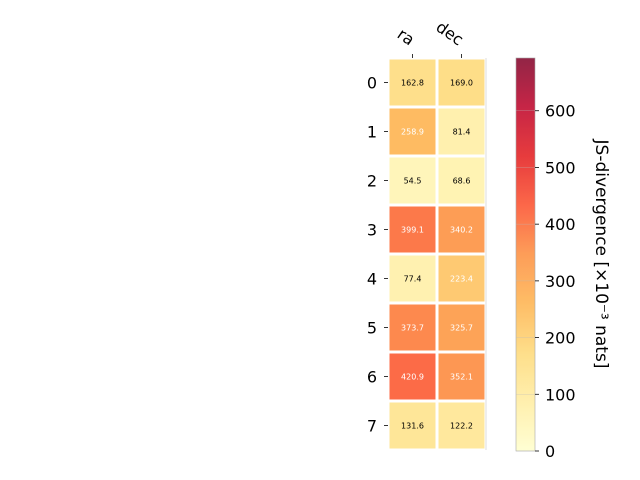 This screenshot has width=640, height=480. I want to click on cell-value-label: 54.5, so click(413, 181).